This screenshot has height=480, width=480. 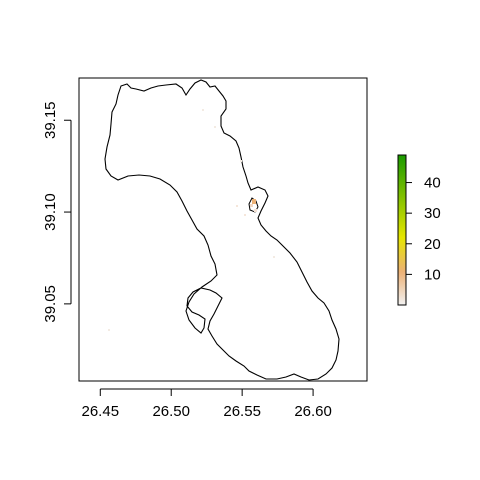 What do you see at coordinates (423, 229) in the screenshot?
I see `legend-ticks: 10 20 30 40` at bounding box center [423, 229].